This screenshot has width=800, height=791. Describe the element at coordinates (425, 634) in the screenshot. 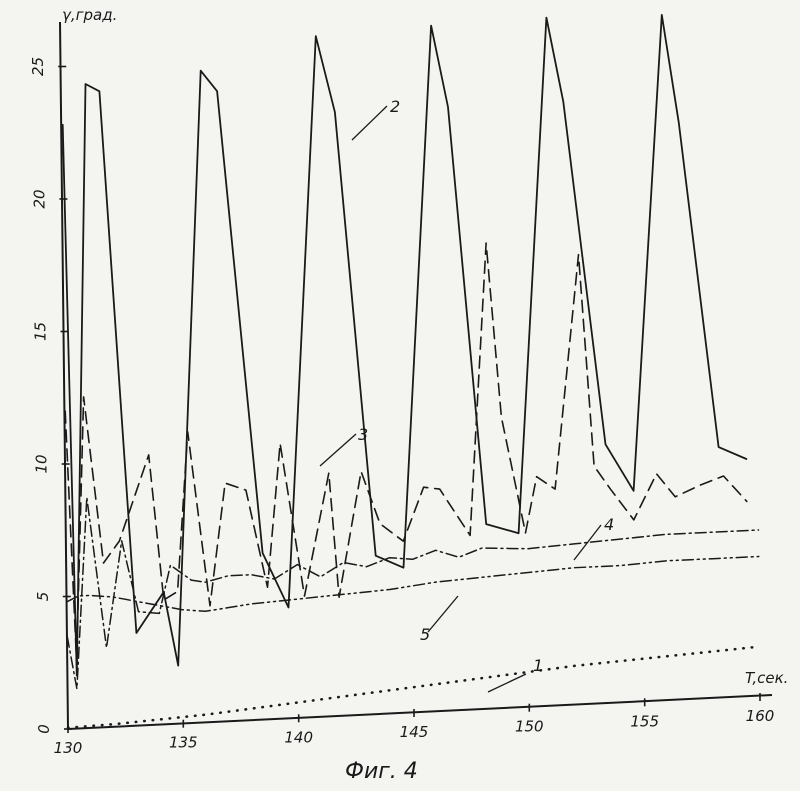

I see `series-5-label: 5` at that location.